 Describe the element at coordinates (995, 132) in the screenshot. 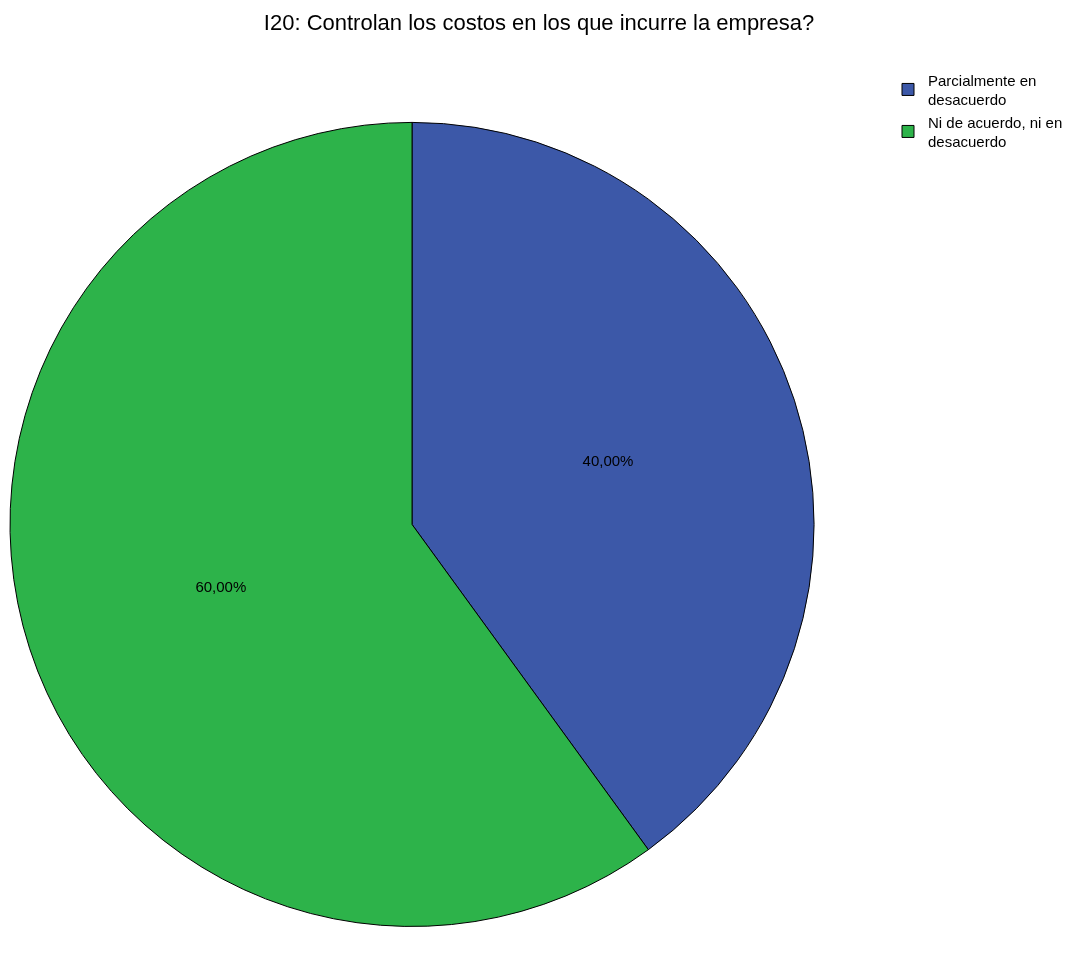

I see `legend-label: Ni de acuerdo, ni en desacuerdo` at that location.